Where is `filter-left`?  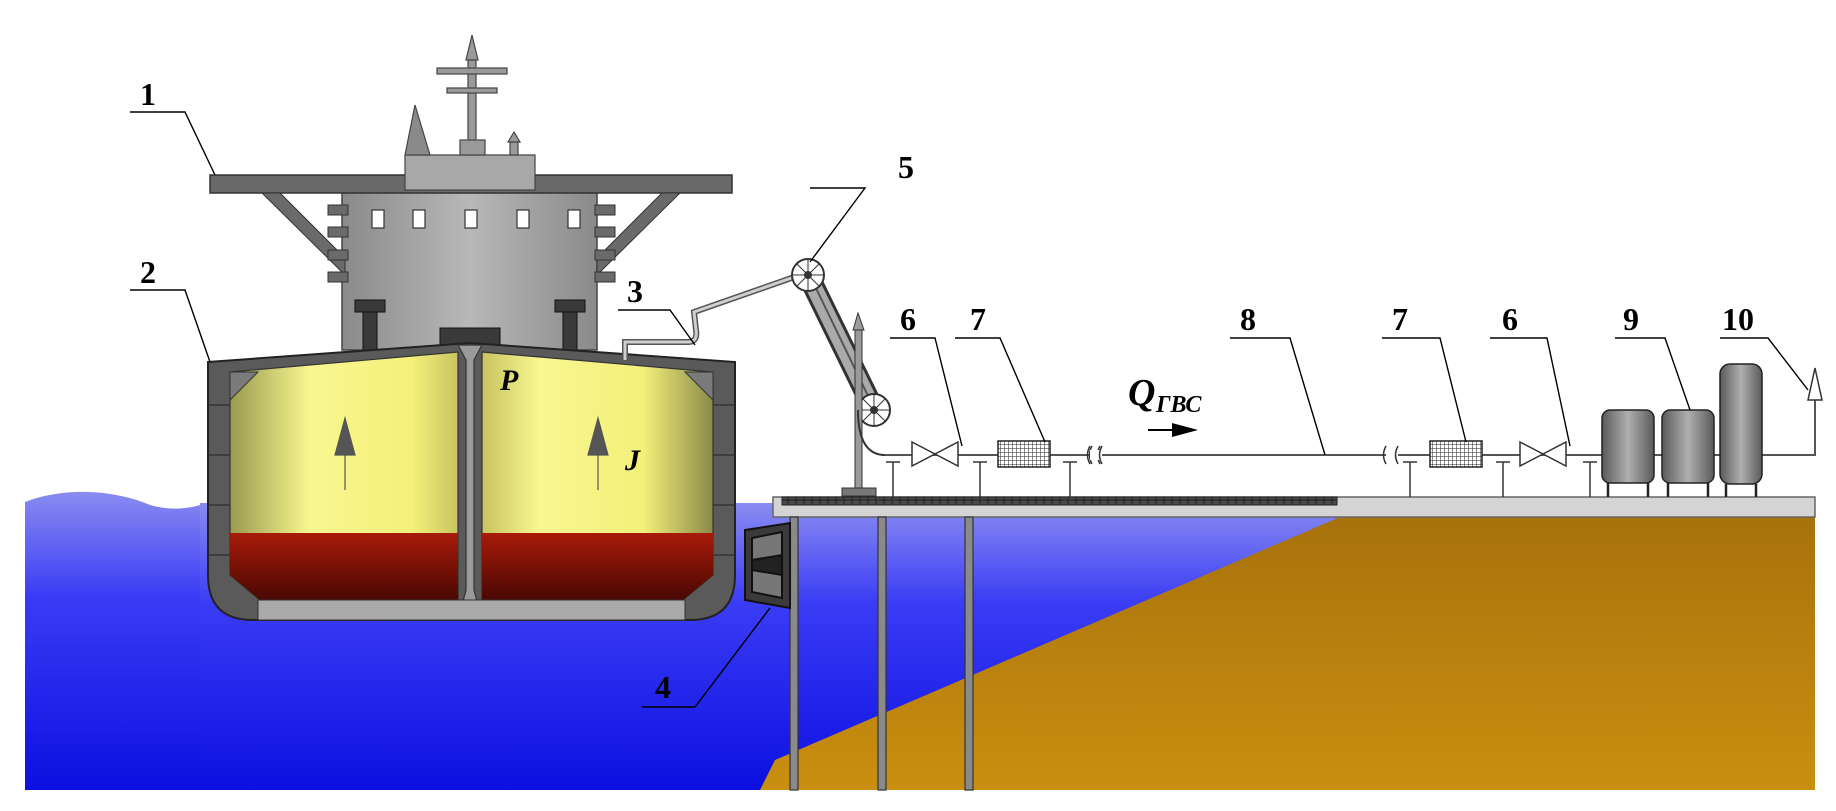
filter-left is located at coordinates (1024, 454).